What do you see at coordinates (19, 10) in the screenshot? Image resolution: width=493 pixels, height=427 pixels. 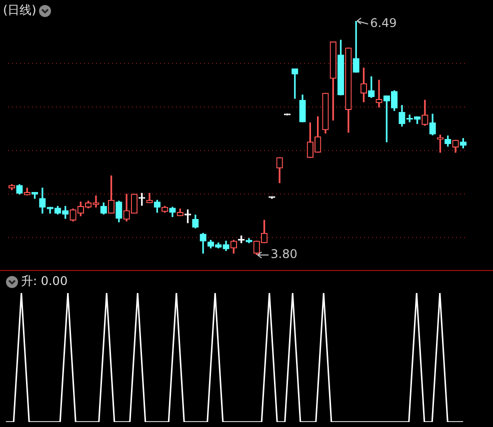 I see `chart-title: (日线)` at bounding box center [19, 10].